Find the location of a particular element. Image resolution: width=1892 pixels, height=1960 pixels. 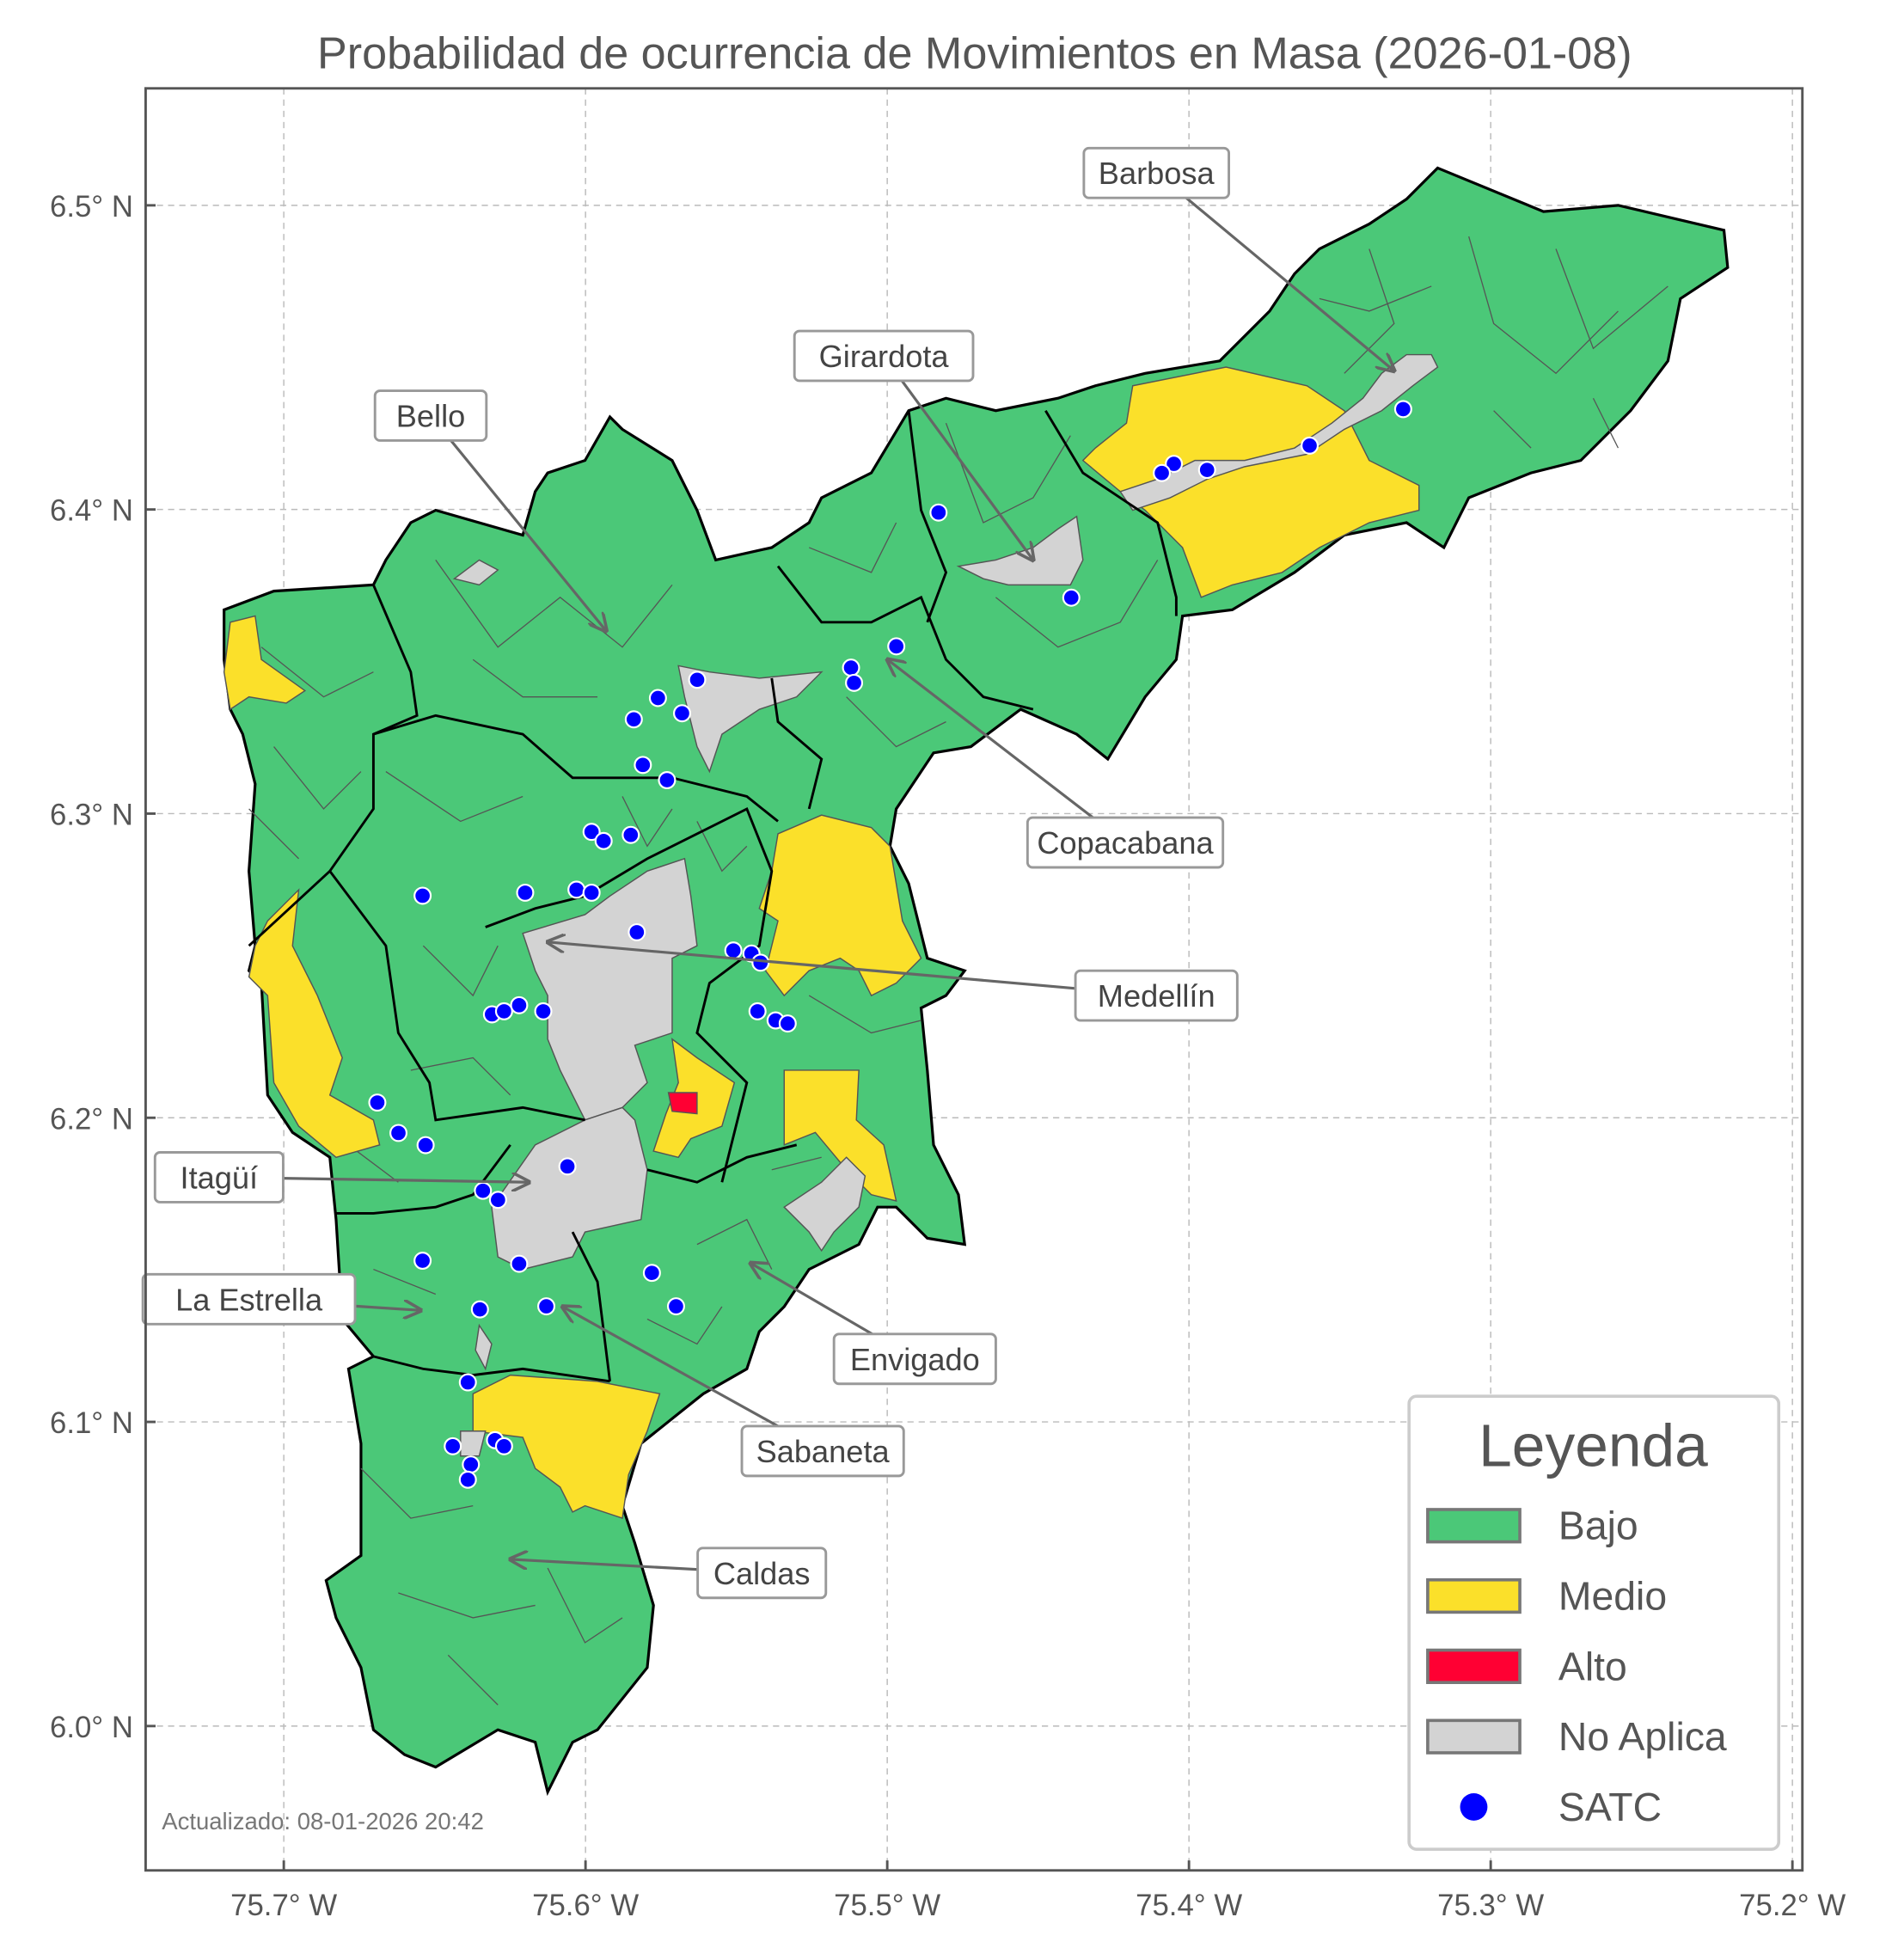

x-tick-label: 75.5° W is located at coordinates (887, 1906).